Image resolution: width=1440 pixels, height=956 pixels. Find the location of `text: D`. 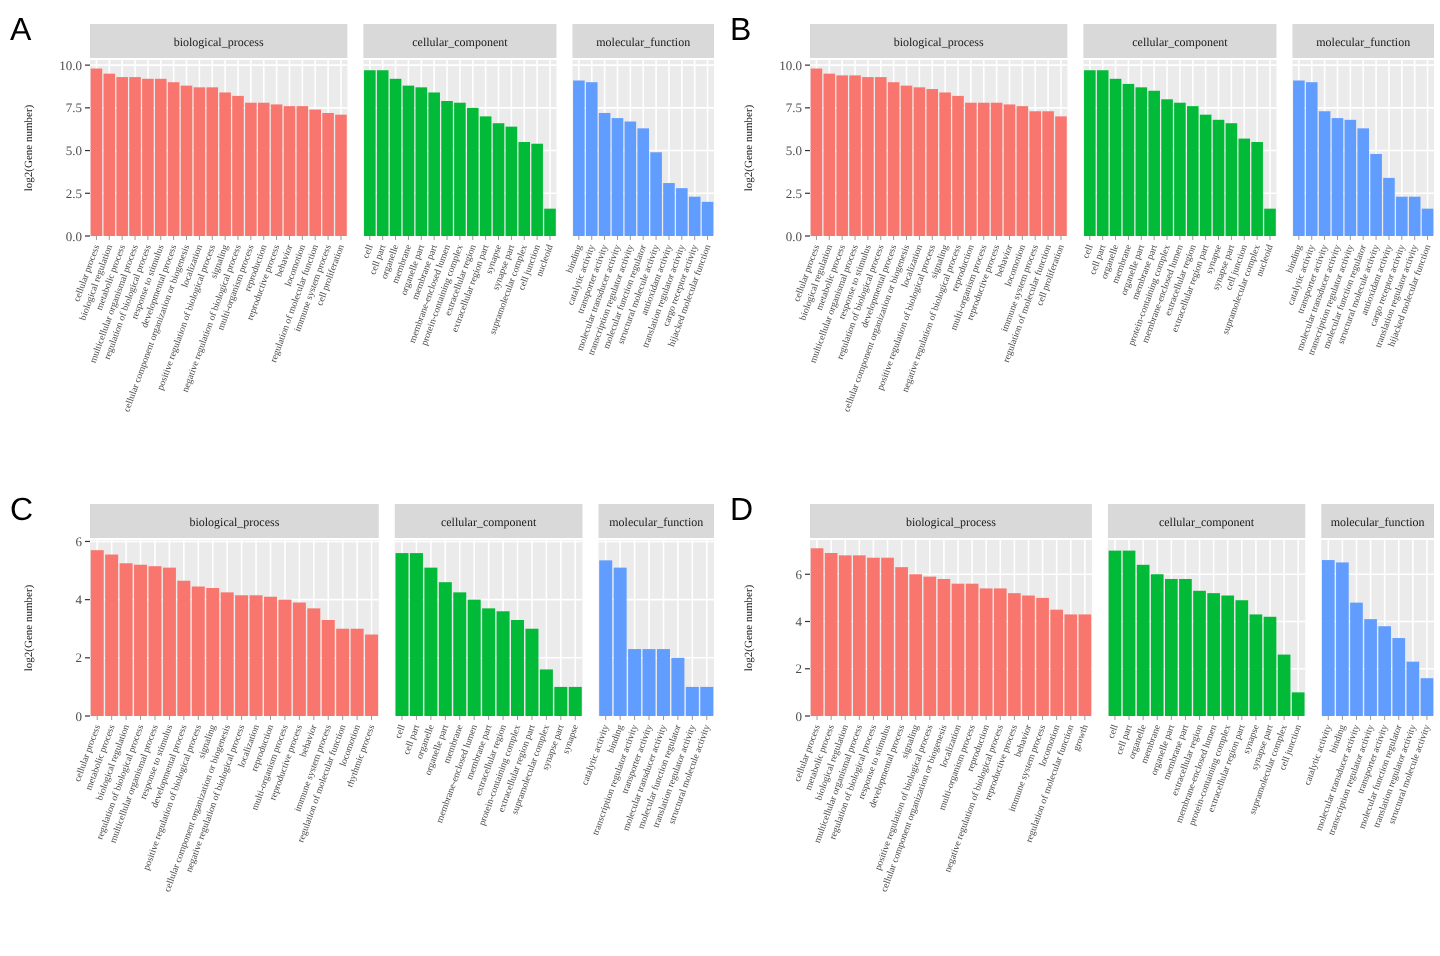

text: D is located at coordinates (742, 511).